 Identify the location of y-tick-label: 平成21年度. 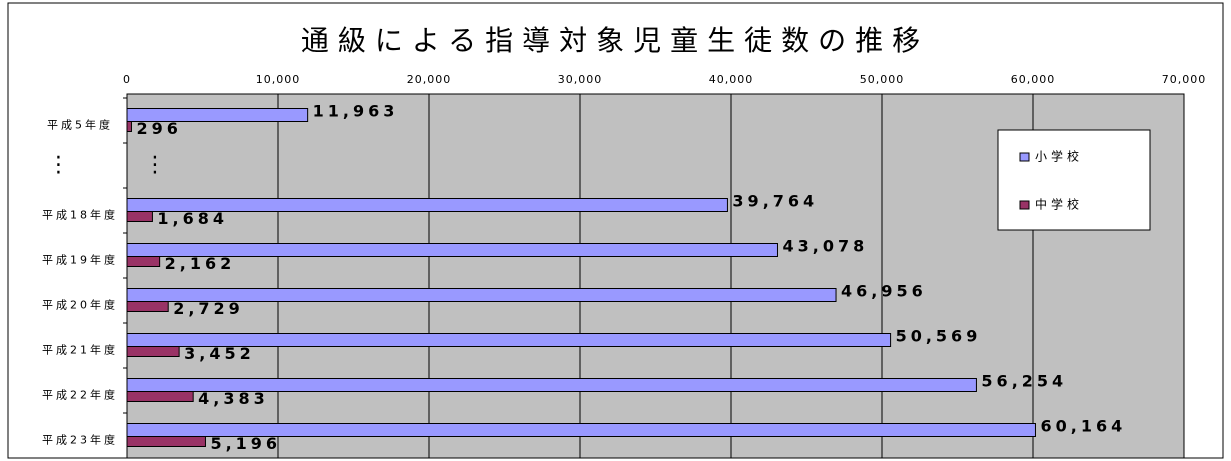
(80, 350).